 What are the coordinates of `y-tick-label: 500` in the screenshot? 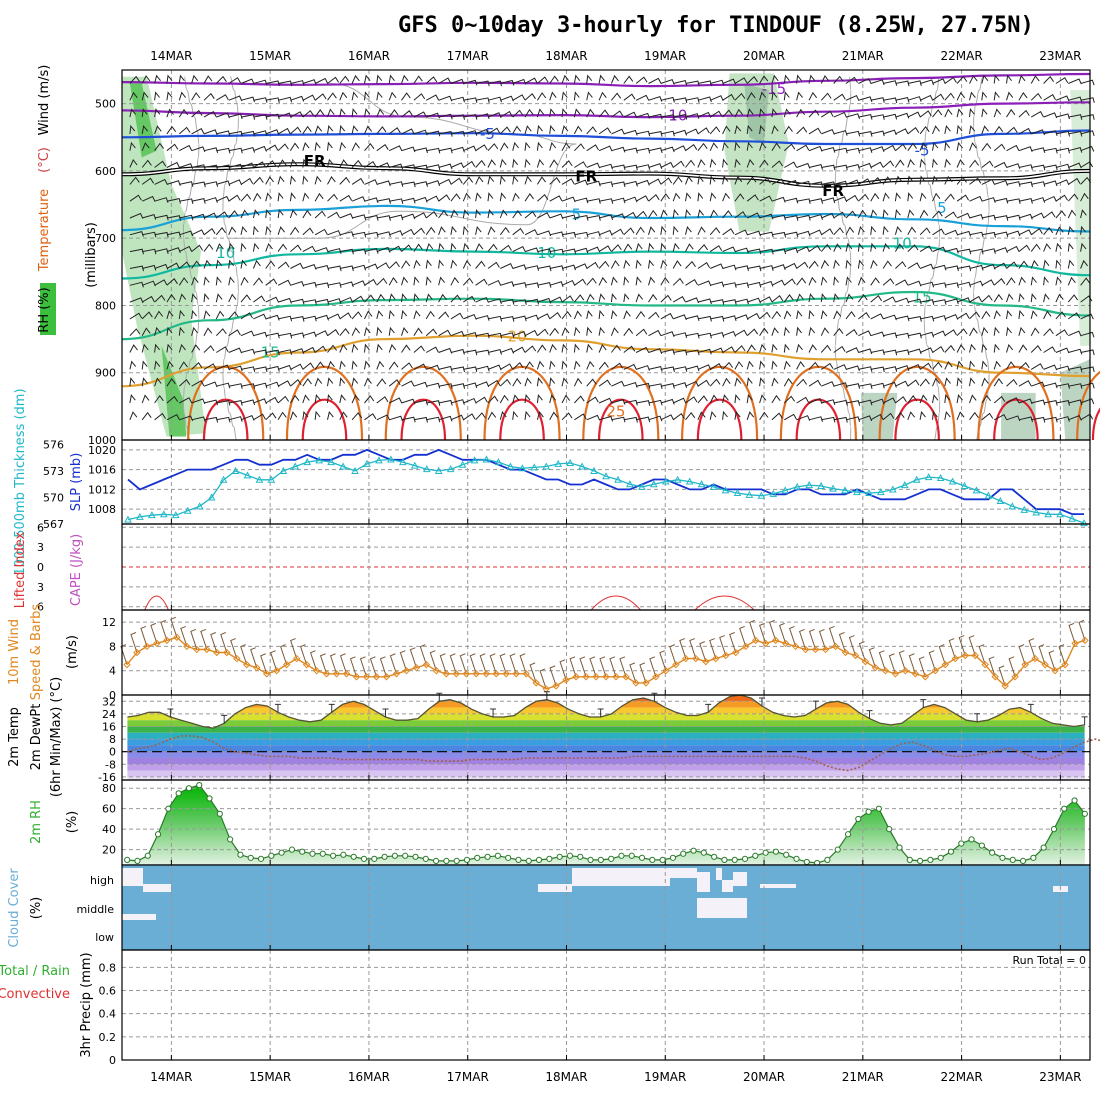 It's located at (105, 104).